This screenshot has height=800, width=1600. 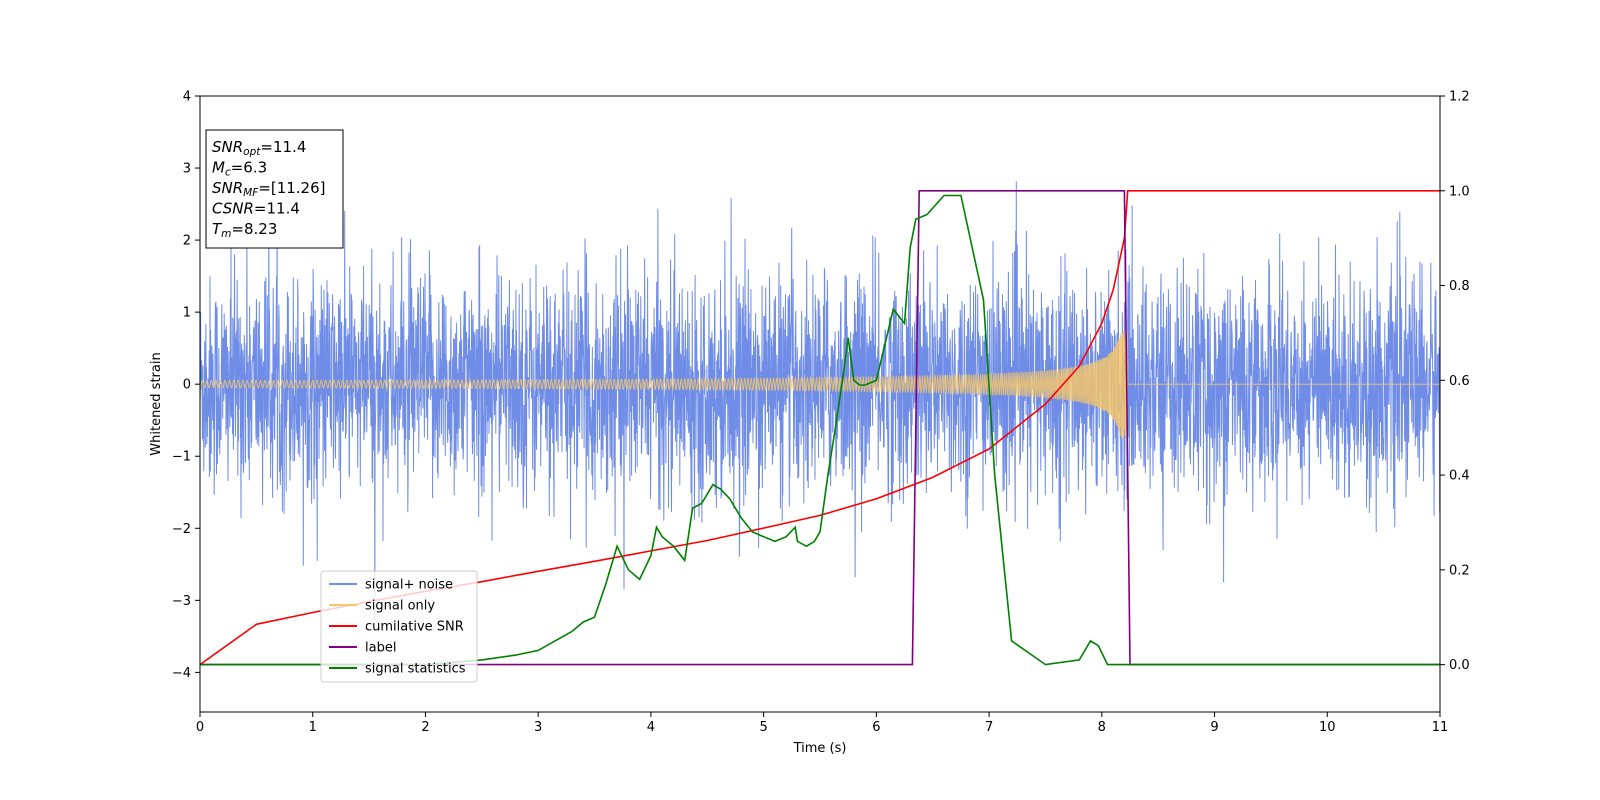 What do you see at coordinates (269, 189) in the screenshot?
I see `info-line: SNRMF=[11.26]` at bounding box center [269, 189].